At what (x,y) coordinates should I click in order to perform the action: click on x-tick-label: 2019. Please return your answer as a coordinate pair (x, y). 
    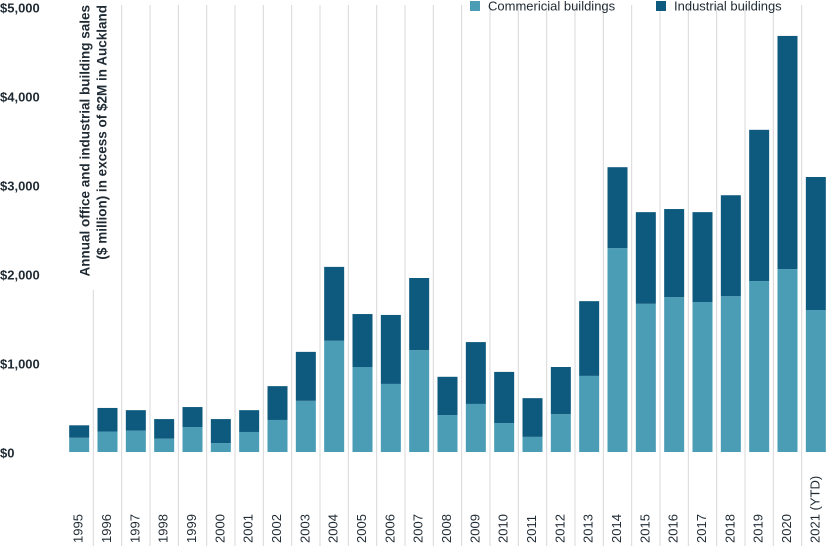
    Looking at the image, I should click on (758, 528).